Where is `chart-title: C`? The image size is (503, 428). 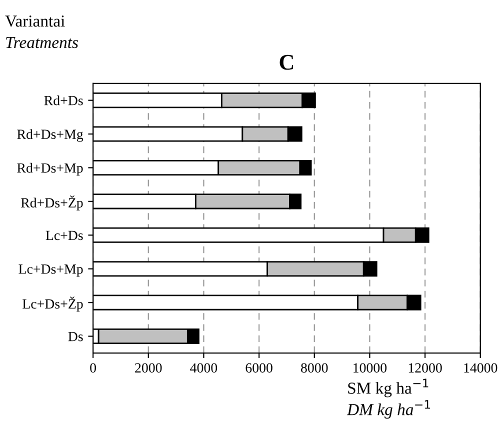 chart-title: C is located at coordinates (287, 62).